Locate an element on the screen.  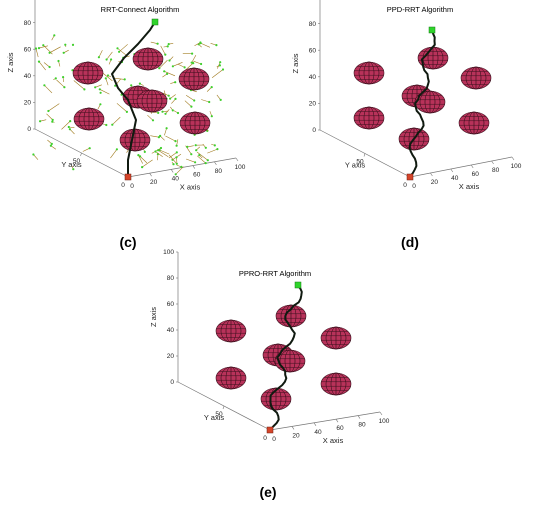
x-axis-label: X axis is located at coordinates (333, 440).